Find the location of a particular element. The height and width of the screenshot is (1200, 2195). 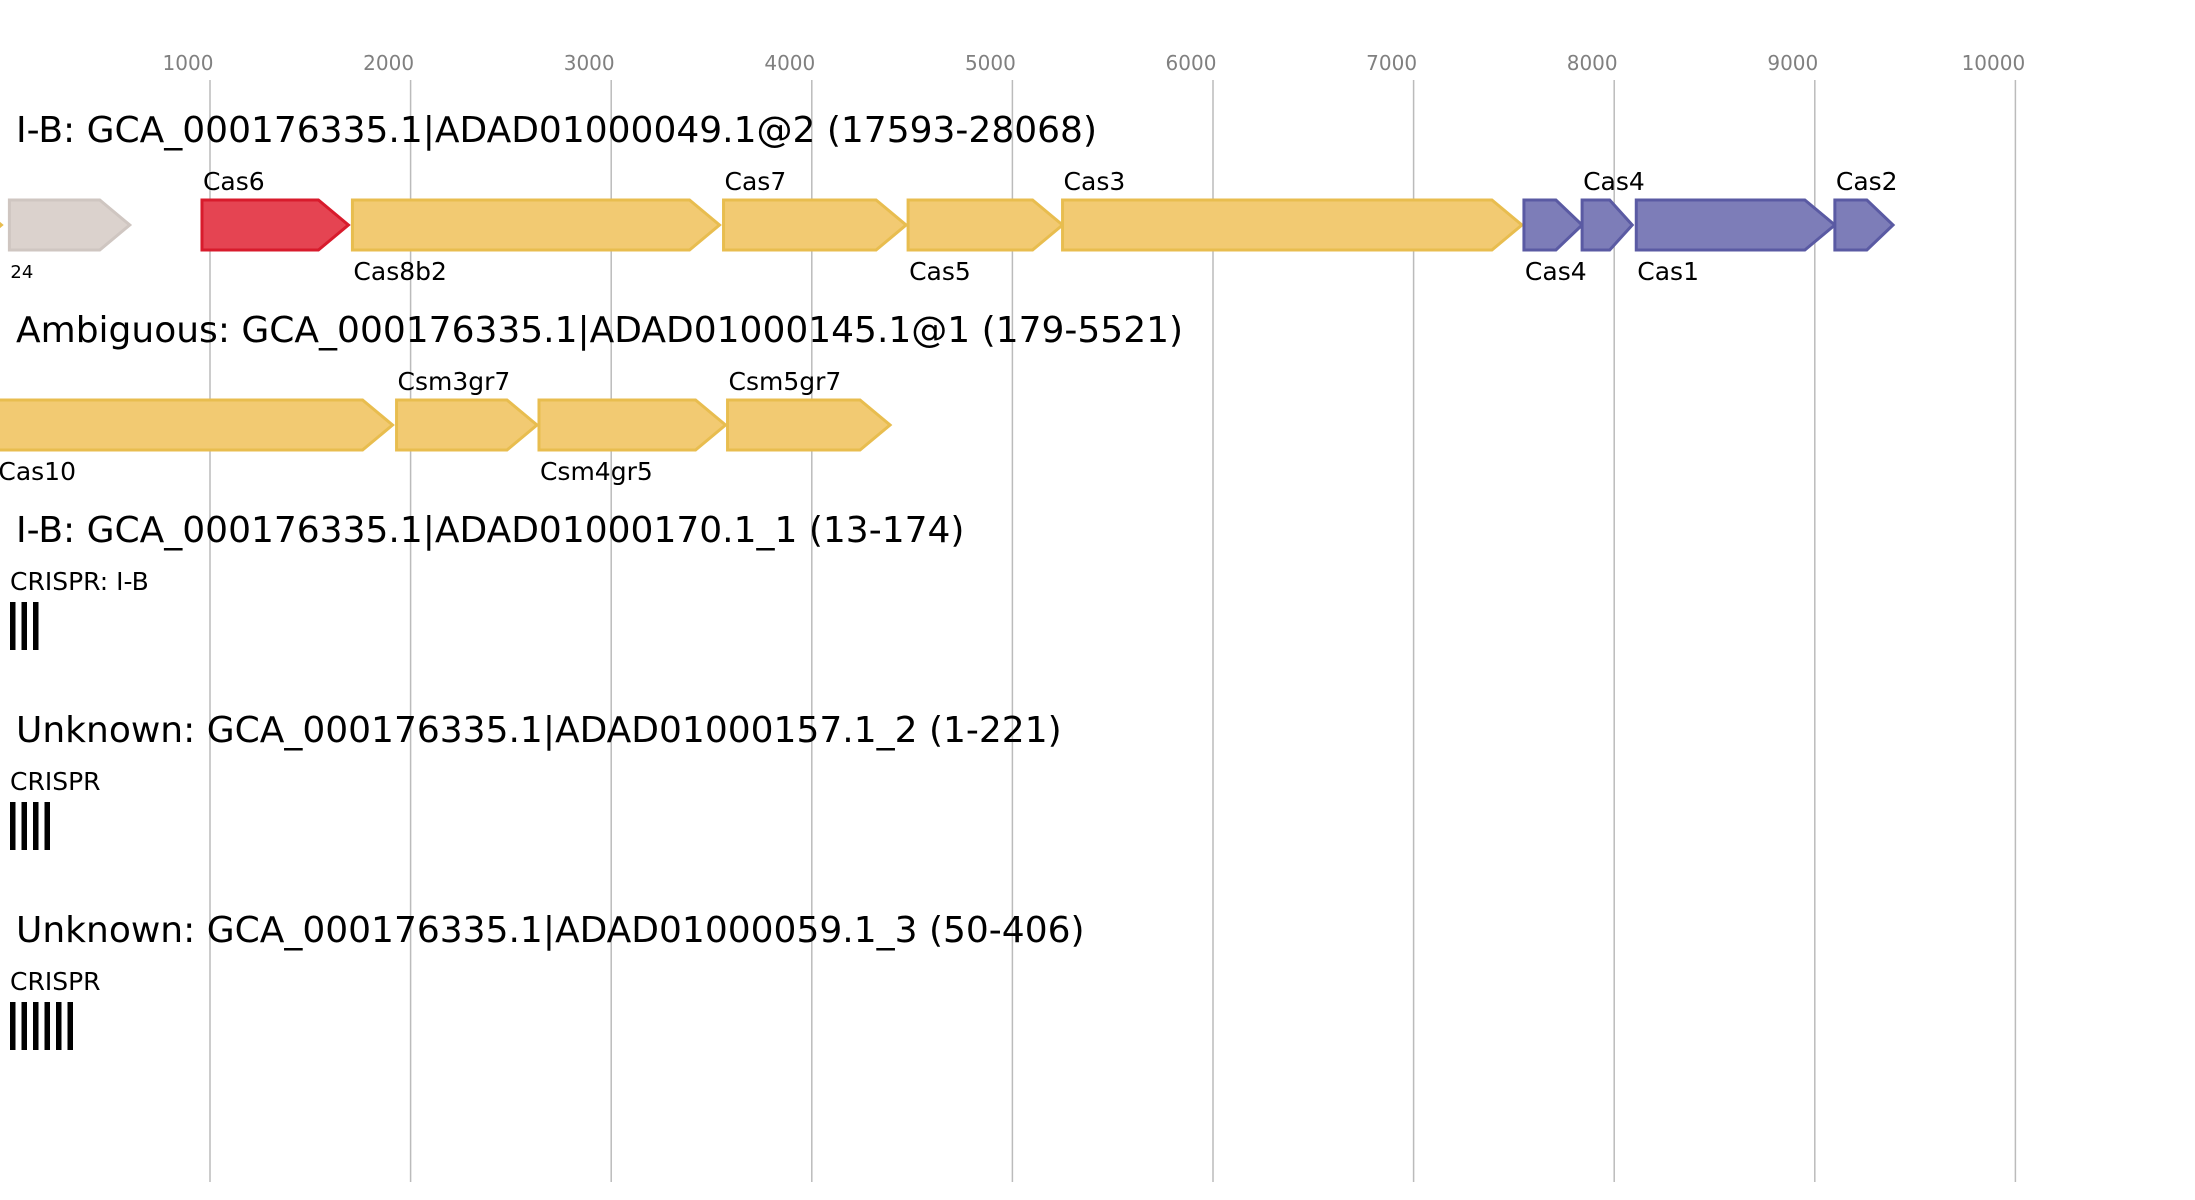

gene-label: Csm3gr7 is located at coordinates (454, 381).